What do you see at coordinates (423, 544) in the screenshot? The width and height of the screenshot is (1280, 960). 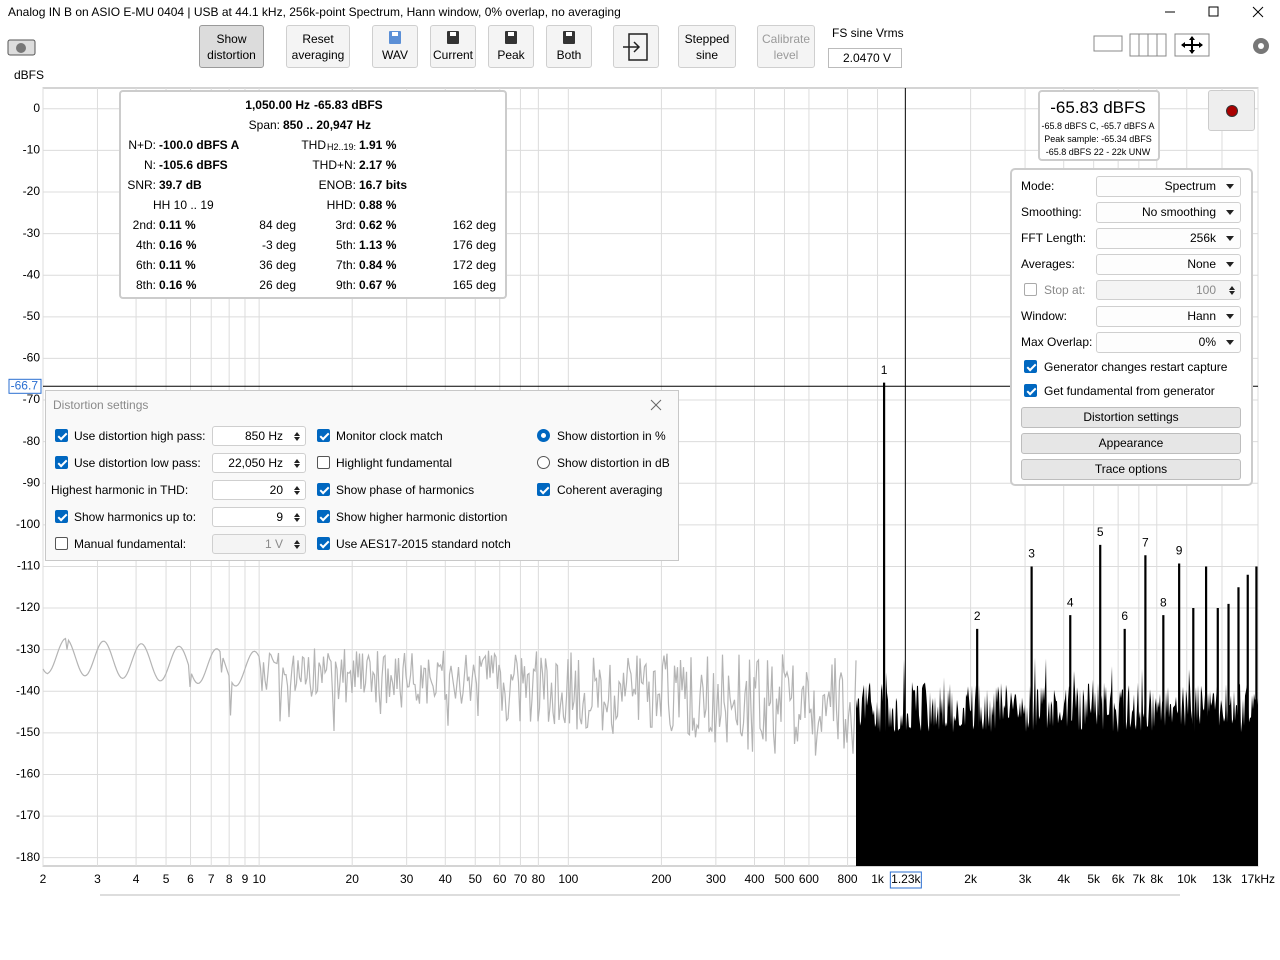 I see `setting-label: Use AES17-2015 standard notch` at bounding box center [423, 544].